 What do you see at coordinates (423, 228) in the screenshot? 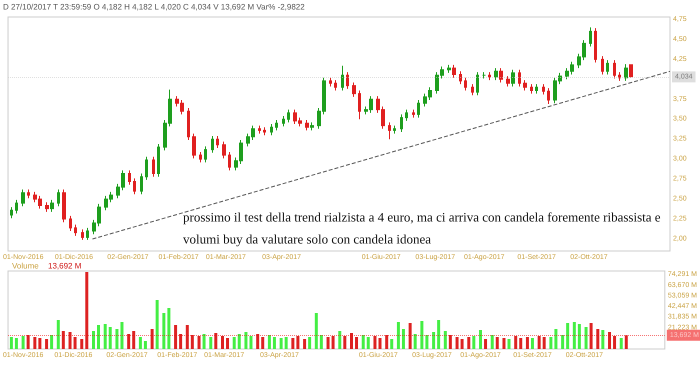
I see `annotation: prossimo il test della trend rialzista a 4 euro, ma ci arriva con candela foremente ribassista e volumi buy da valutare solo con candela idonea` at bounding box center [423, 228].